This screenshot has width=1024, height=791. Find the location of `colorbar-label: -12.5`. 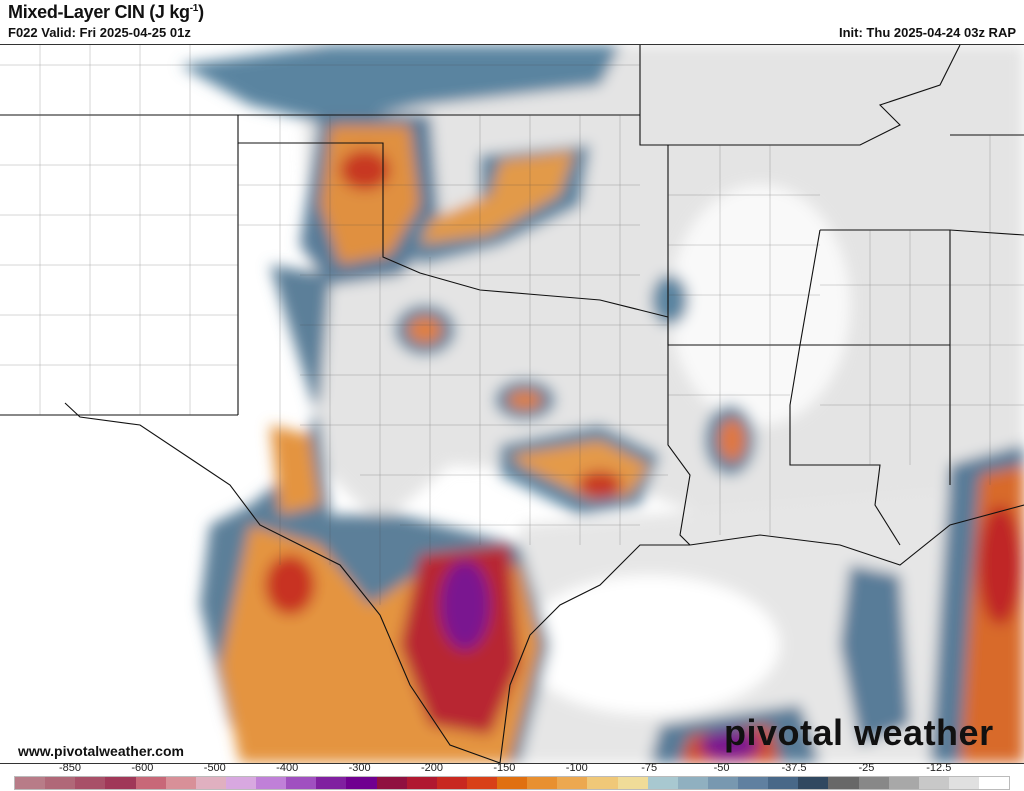

colorbar-label: -12.5 is located at coordinates (939, 768).